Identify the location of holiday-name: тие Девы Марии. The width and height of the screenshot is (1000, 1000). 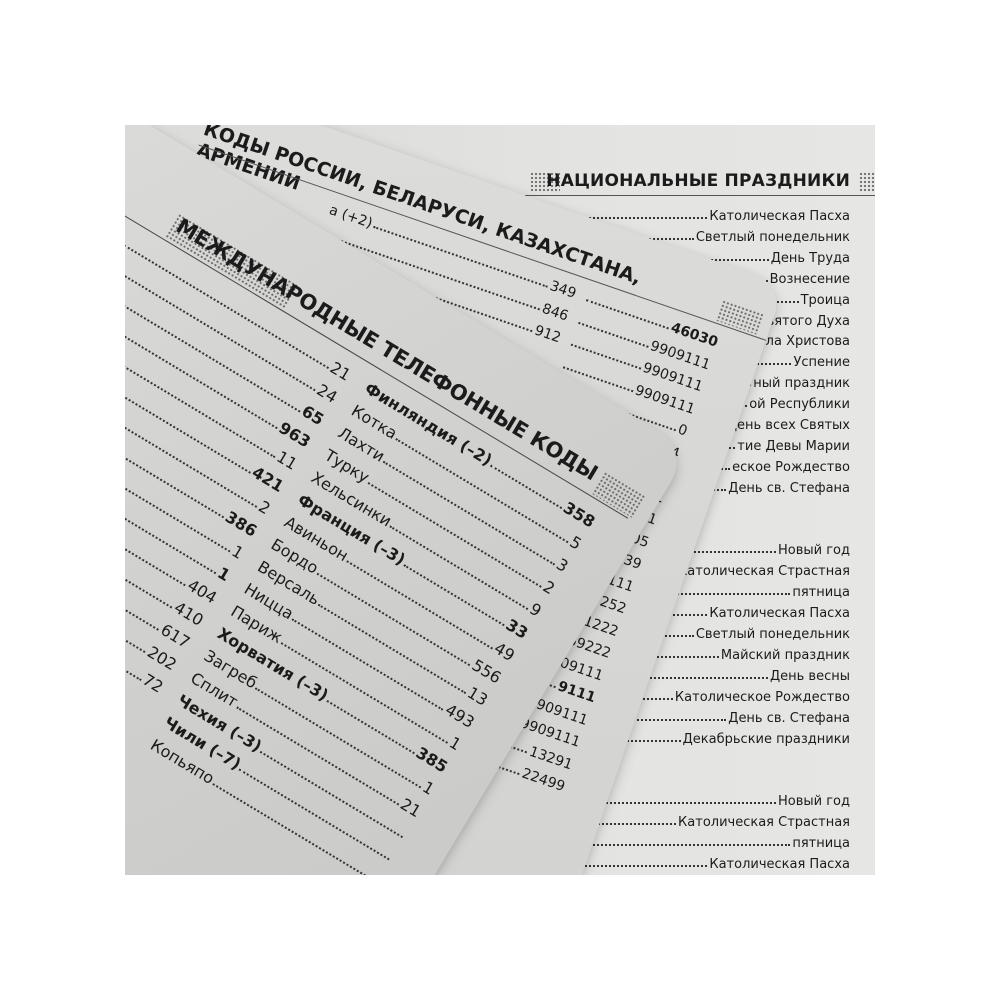
(793, 446).